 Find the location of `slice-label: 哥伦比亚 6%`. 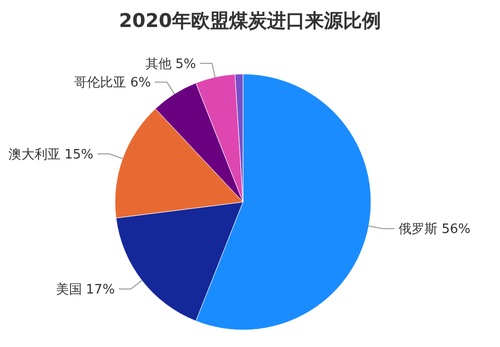

slice-label: 哥伦比亚 6% is located at coordinates (112, 83).